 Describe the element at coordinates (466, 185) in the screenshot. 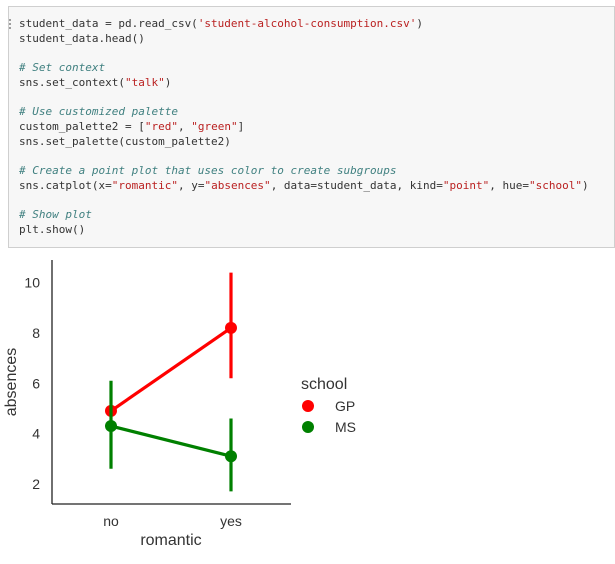

I see `code-string: "point"` at that location.